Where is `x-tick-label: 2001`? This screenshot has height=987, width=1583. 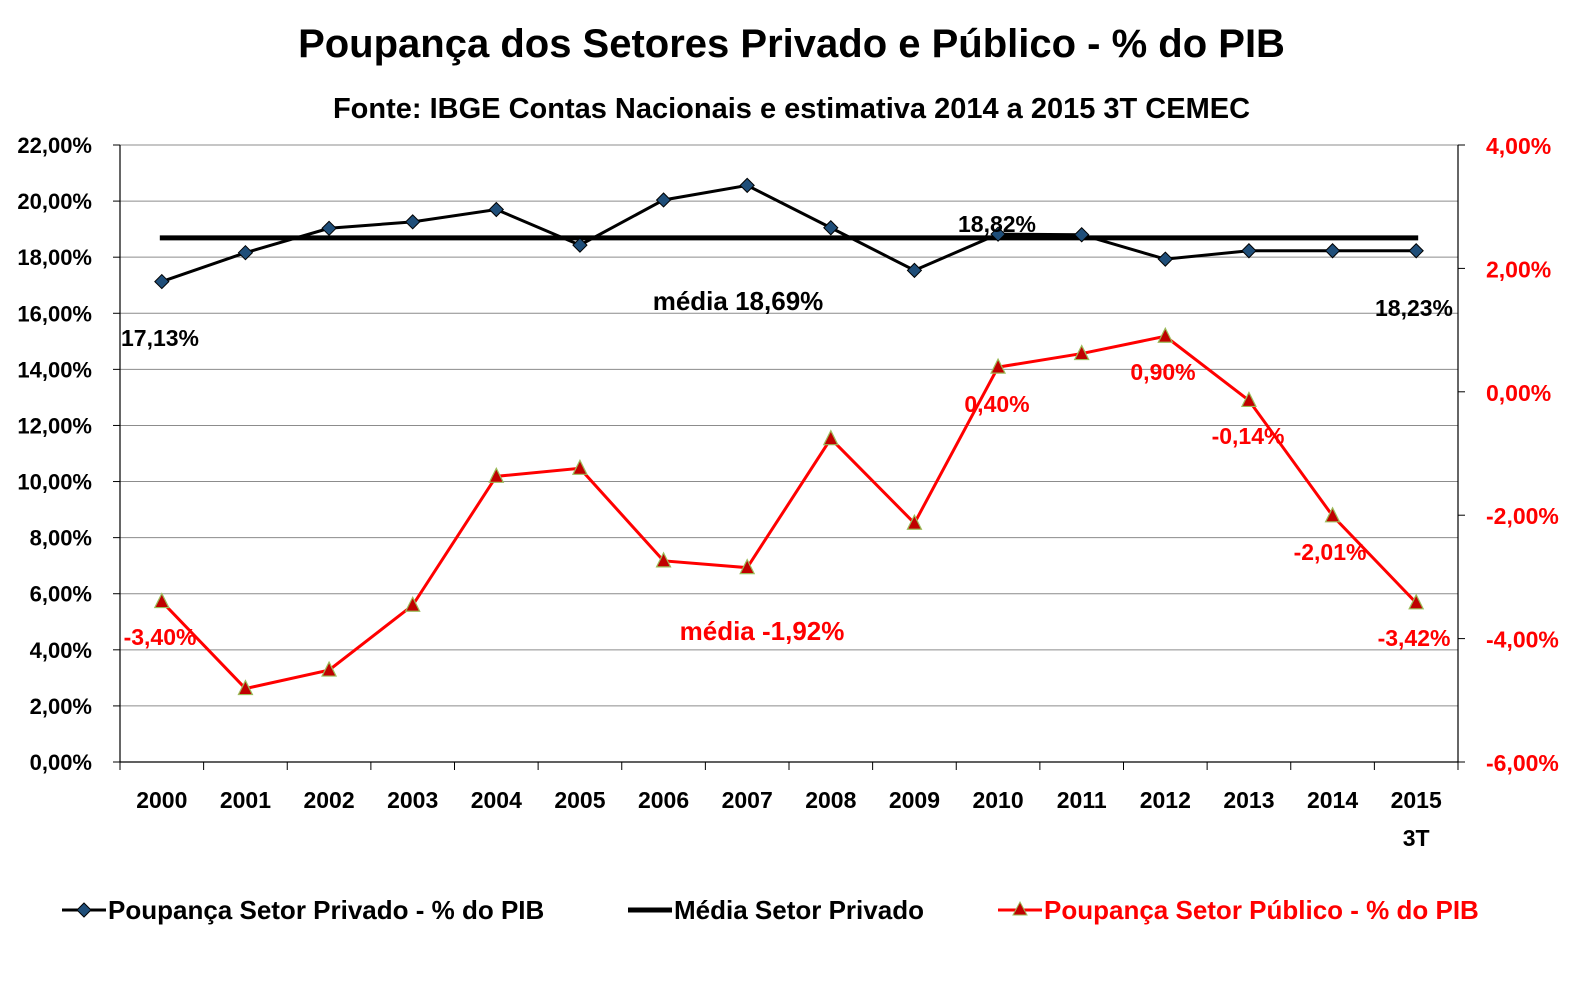 x-tick-label: 2001 is located at coordinates (245, 800).